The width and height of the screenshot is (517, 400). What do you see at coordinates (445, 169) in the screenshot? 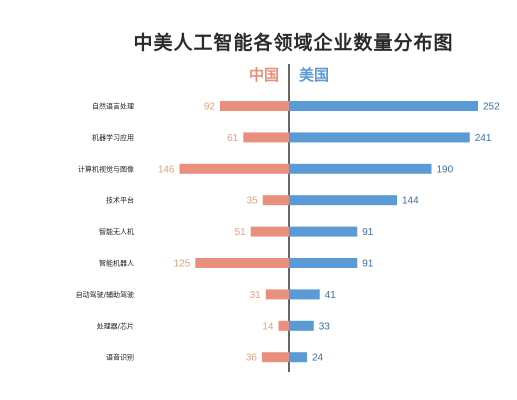
I see `data-label-usa: 190` at bounding box center [445, 169].